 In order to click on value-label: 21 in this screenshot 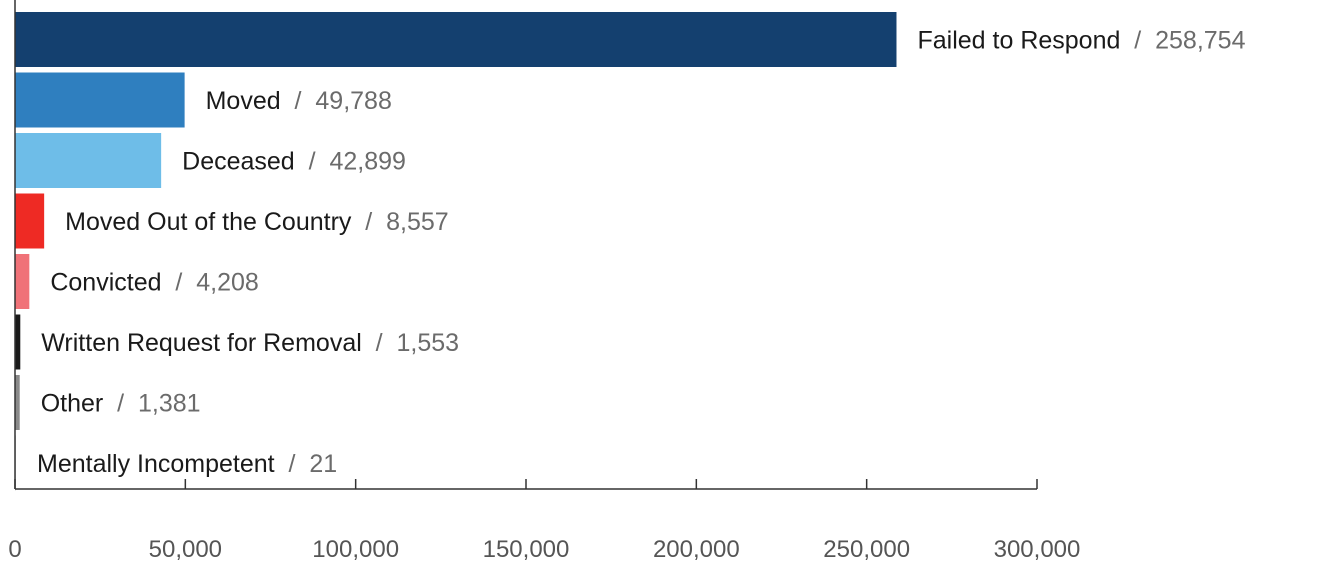, I will do `click(323, 464)`.